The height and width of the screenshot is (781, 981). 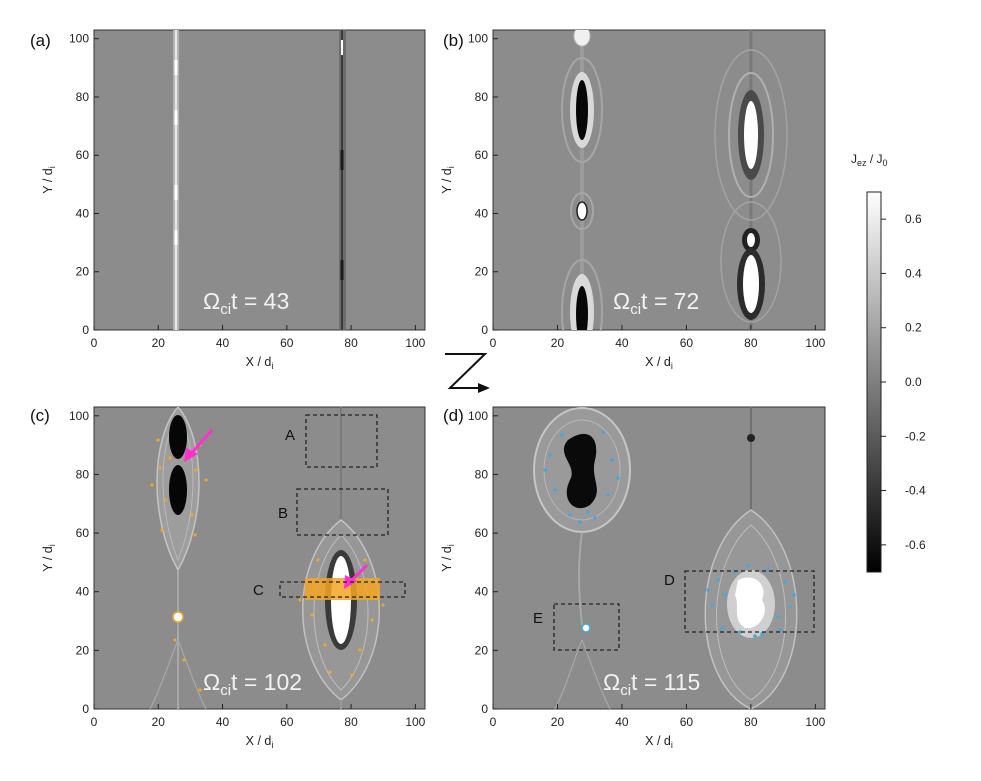 I want to click on panel-d-islands, so click(x=665, y=558).